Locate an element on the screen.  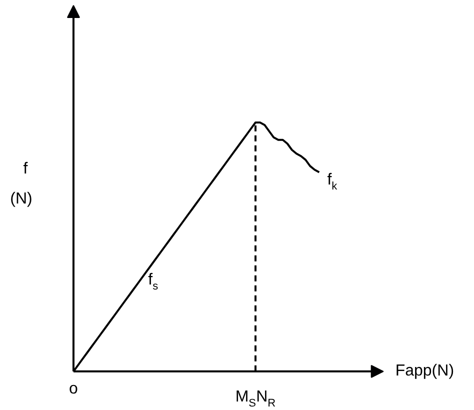
y-axis-title: f (N) is located at coordinates (21, 184).